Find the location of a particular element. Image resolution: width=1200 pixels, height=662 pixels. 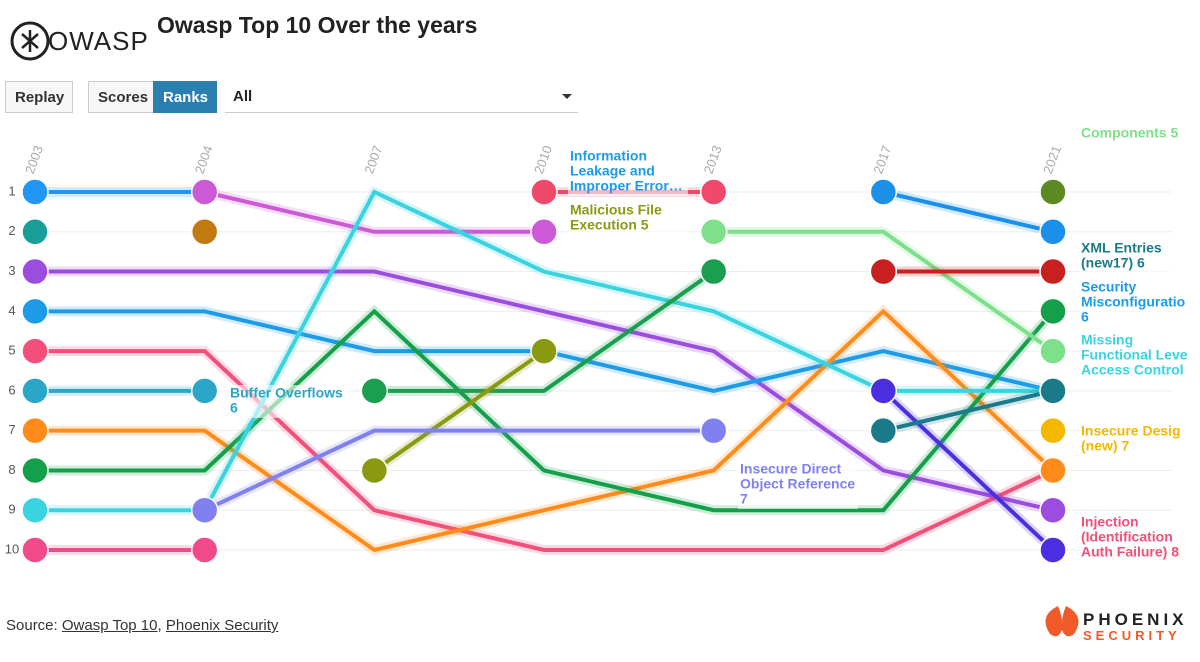

annotation: Leakage and is located at coordinates (612, 171).